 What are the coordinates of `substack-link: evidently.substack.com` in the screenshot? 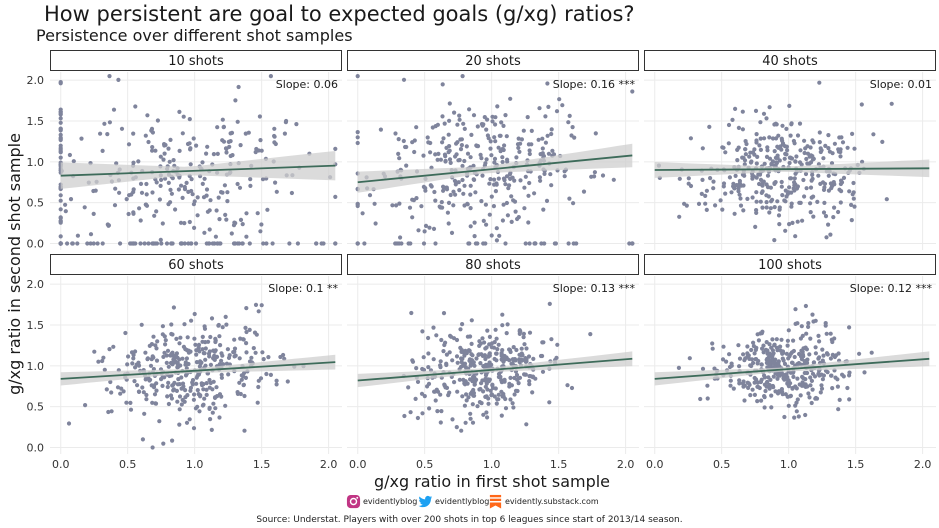 It's located at (543, 501).